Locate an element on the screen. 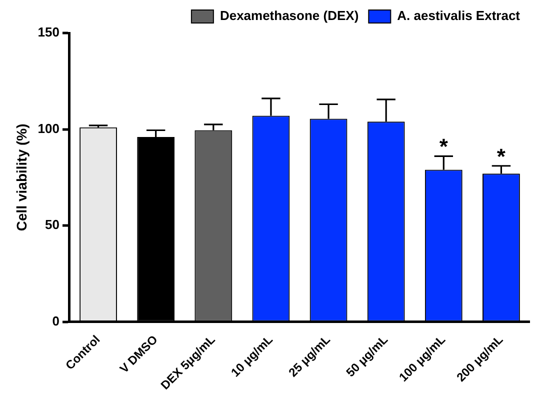  legend-label: Dexamethasone (DEX) is located at coordinates (289, 16).